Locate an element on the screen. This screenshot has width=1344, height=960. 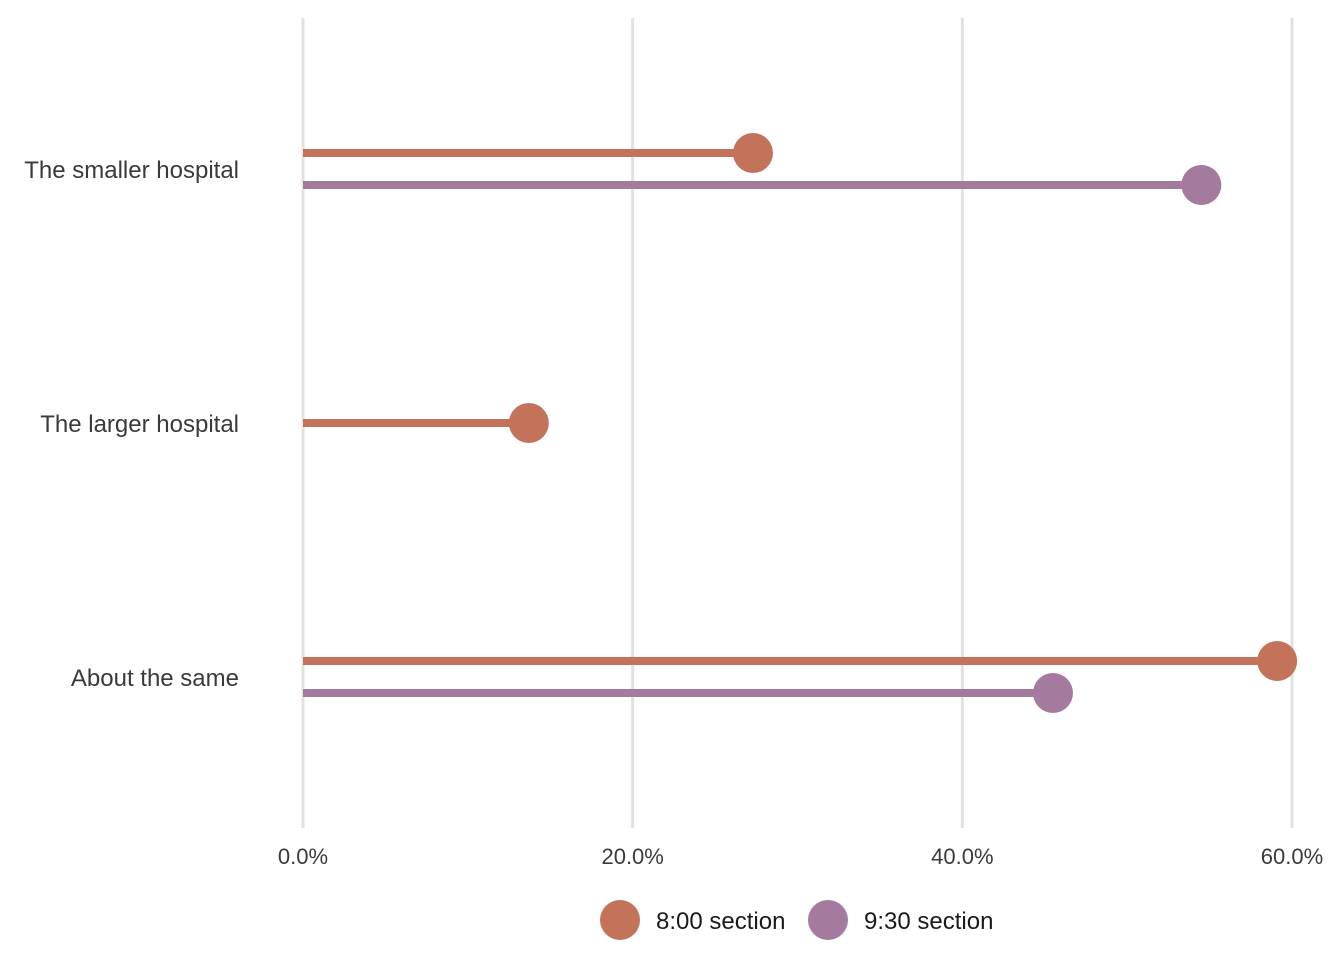
x-tick-label-1: 20.0% is located at coordinates (632, 856).